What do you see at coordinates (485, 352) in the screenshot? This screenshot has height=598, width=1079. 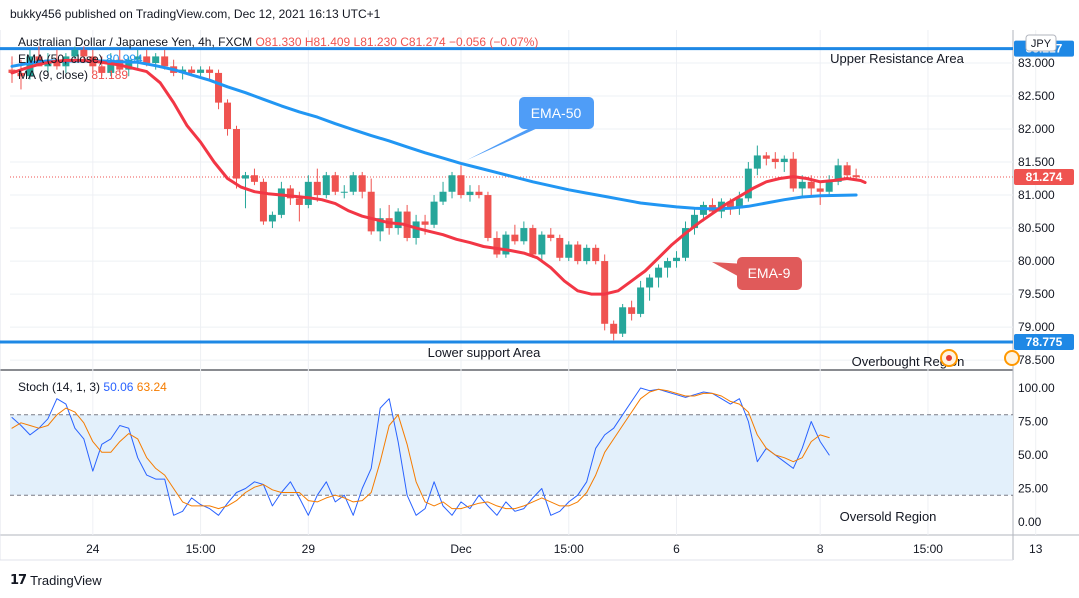 I see `lower-support-label: Lower support Area` at bounding box center [485, 352].